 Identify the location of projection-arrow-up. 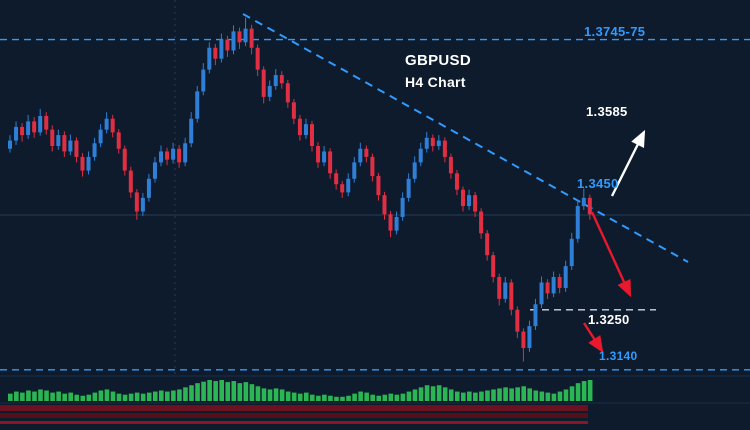
(628, 163).